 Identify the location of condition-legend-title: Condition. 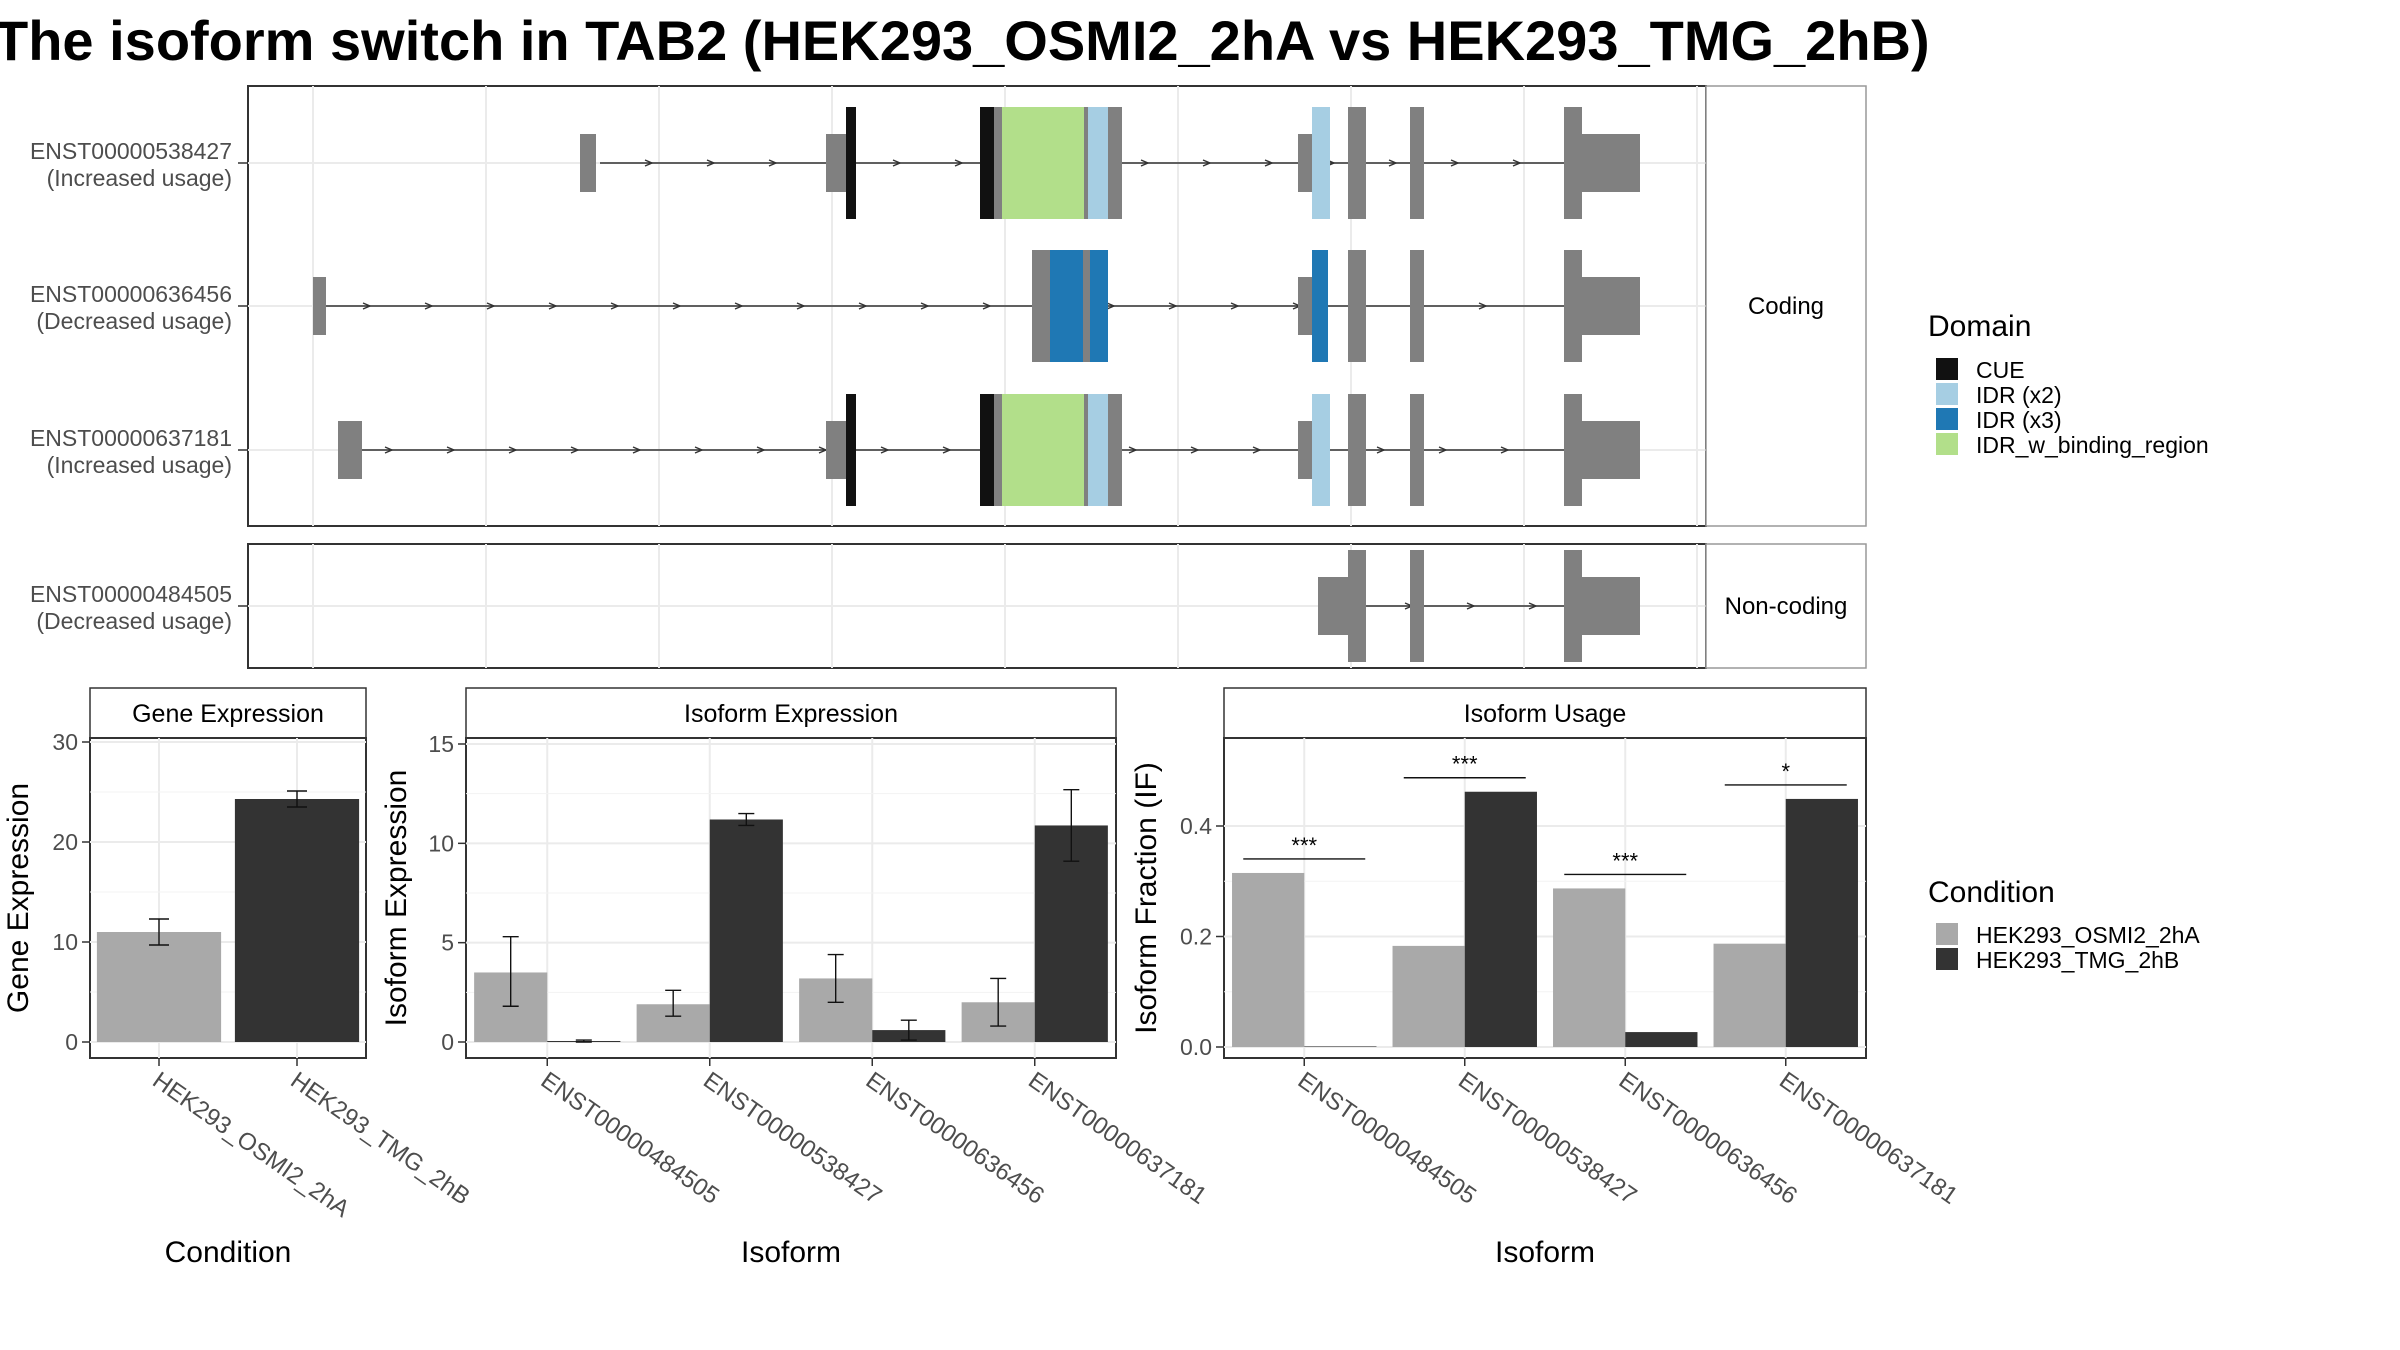
(1991, 892).